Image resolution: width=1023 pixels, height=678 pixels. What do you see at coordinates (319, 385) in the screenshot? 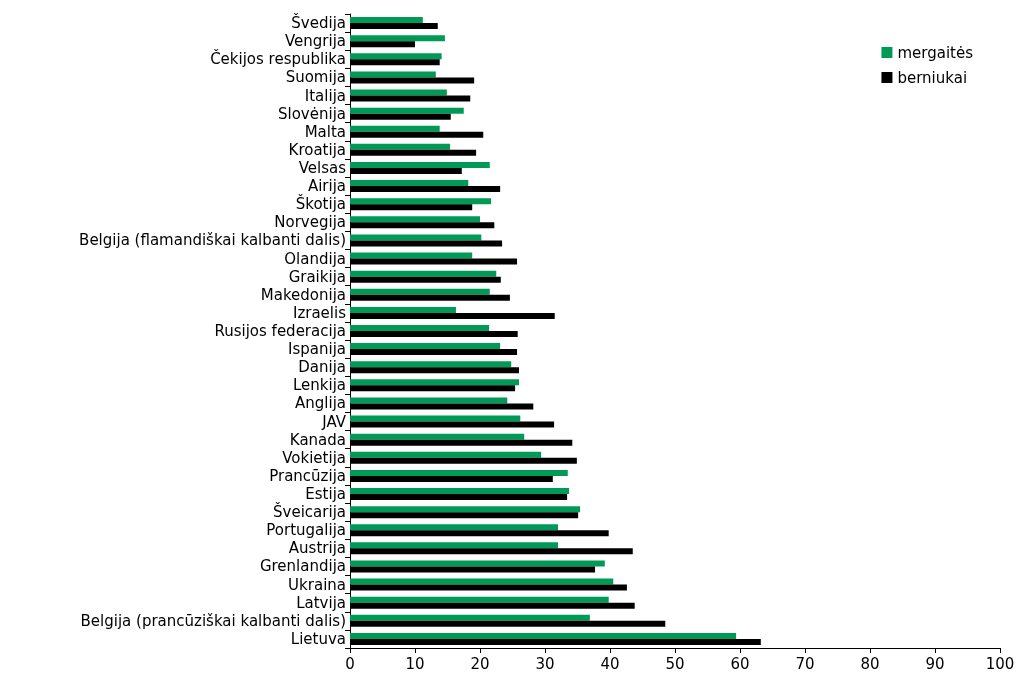
I see `y-tick-label: Lenkija` at bounding box center [319, 385].